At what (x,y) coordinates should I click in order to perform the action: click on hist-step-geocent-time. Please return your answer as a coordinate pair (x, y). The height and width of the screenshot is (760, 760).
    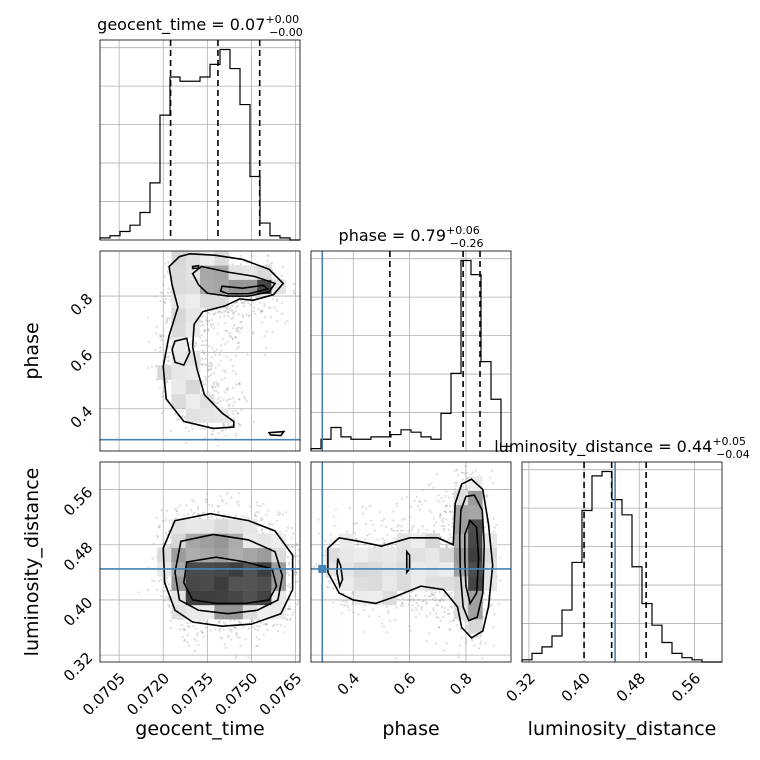
    Looking at the image, I should click on (199, 144).